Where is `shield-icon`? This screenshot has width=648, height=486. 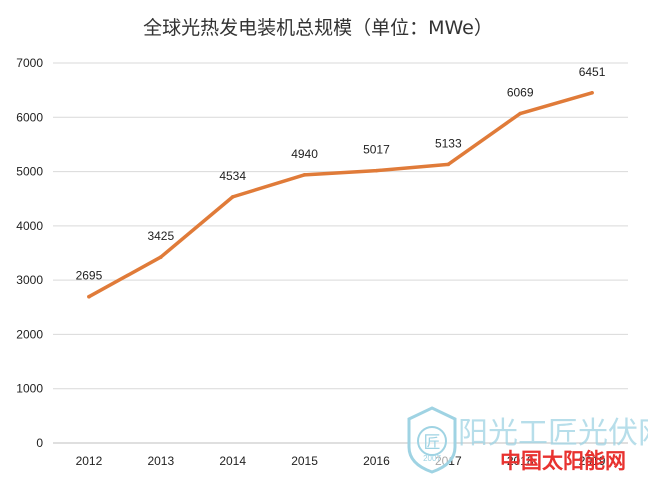
shield-icon is located at coordinates (432, 440).